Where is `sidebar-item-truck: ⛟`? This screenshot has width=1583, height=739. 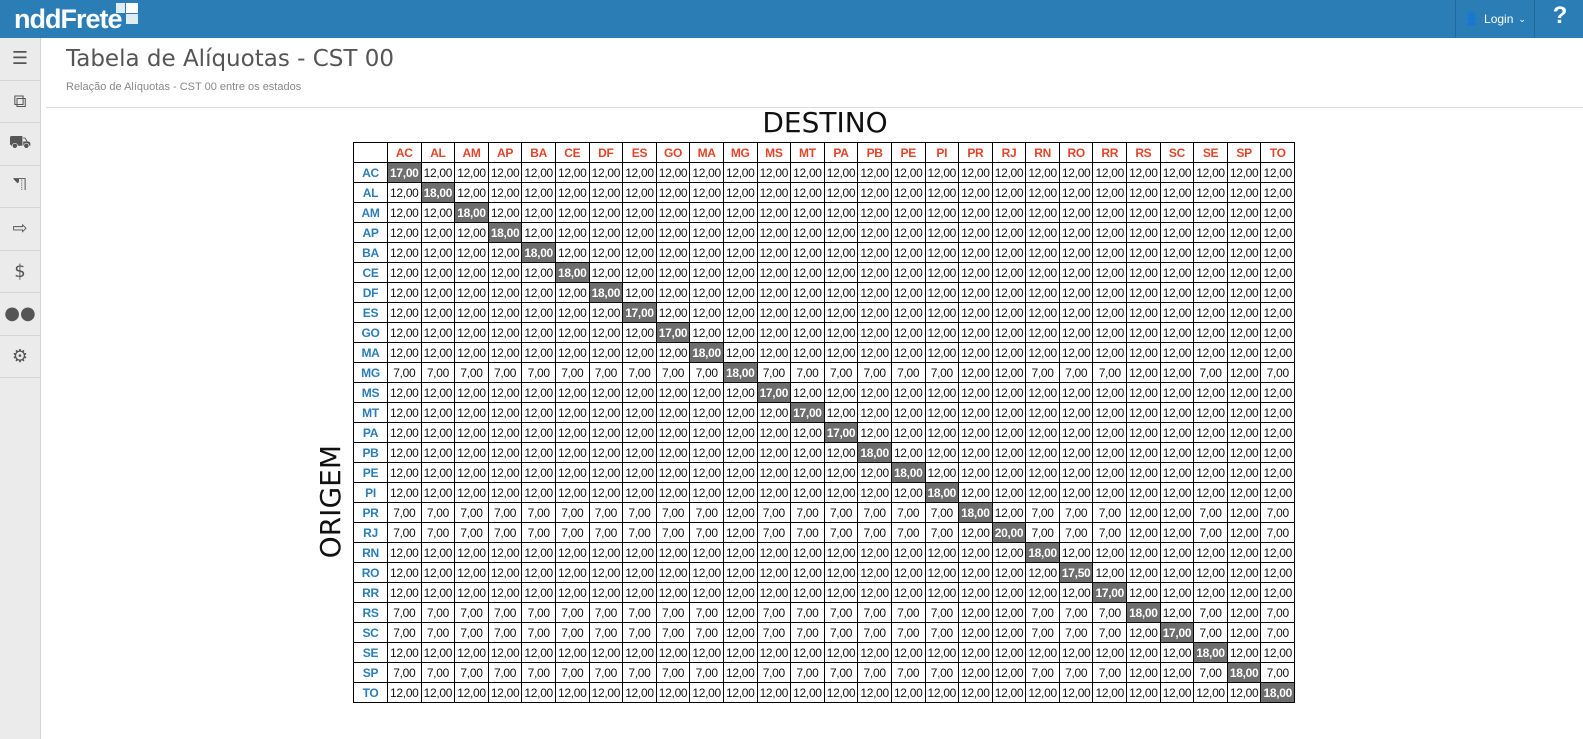 sidebar-item-truck: ⛟ is located at coordinates (20, 144).